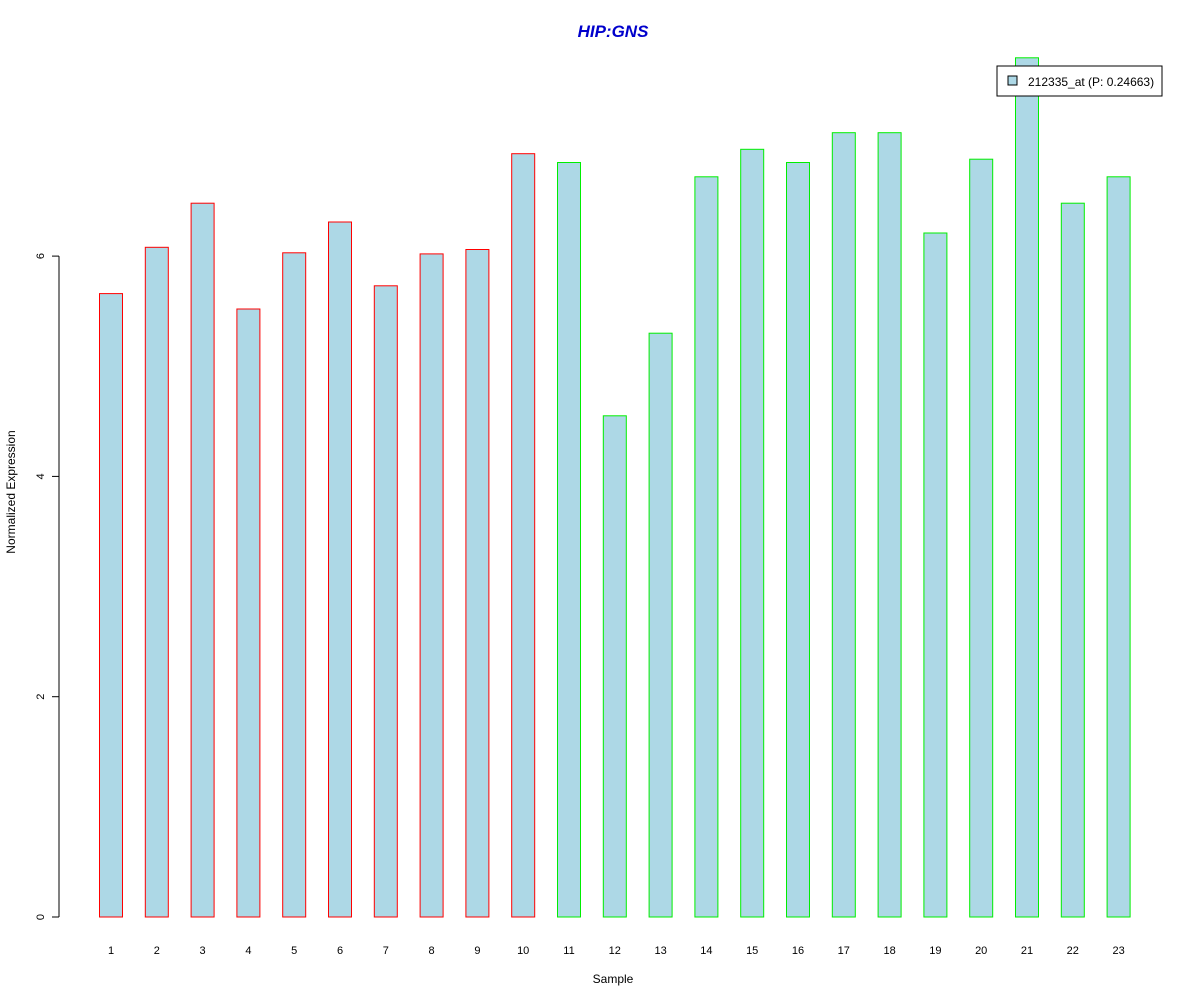  Describe the element at coordinates (752, 951) in the screenshot. I see `x-tick-label: 15` at that location.